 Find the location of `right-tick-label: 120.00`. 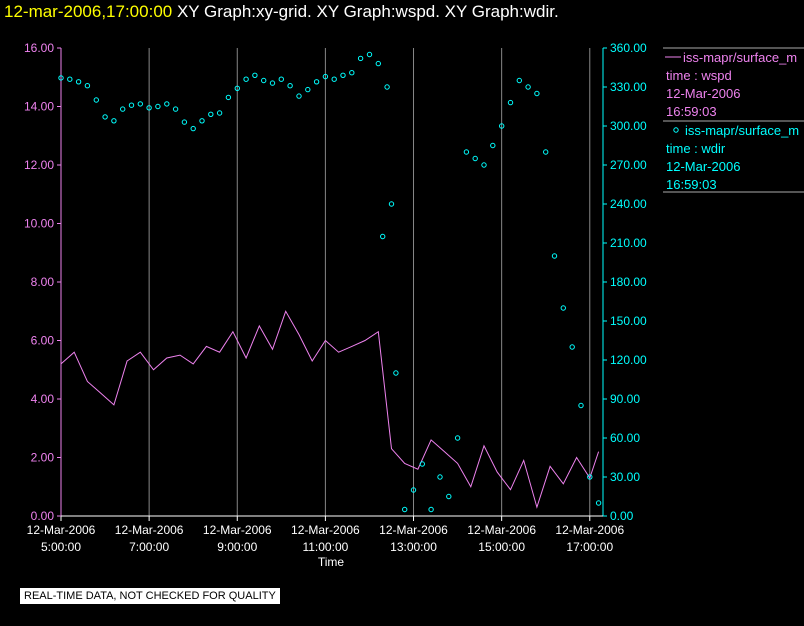

right-tick-label: 120.00 is located at coordinates (628, 360).